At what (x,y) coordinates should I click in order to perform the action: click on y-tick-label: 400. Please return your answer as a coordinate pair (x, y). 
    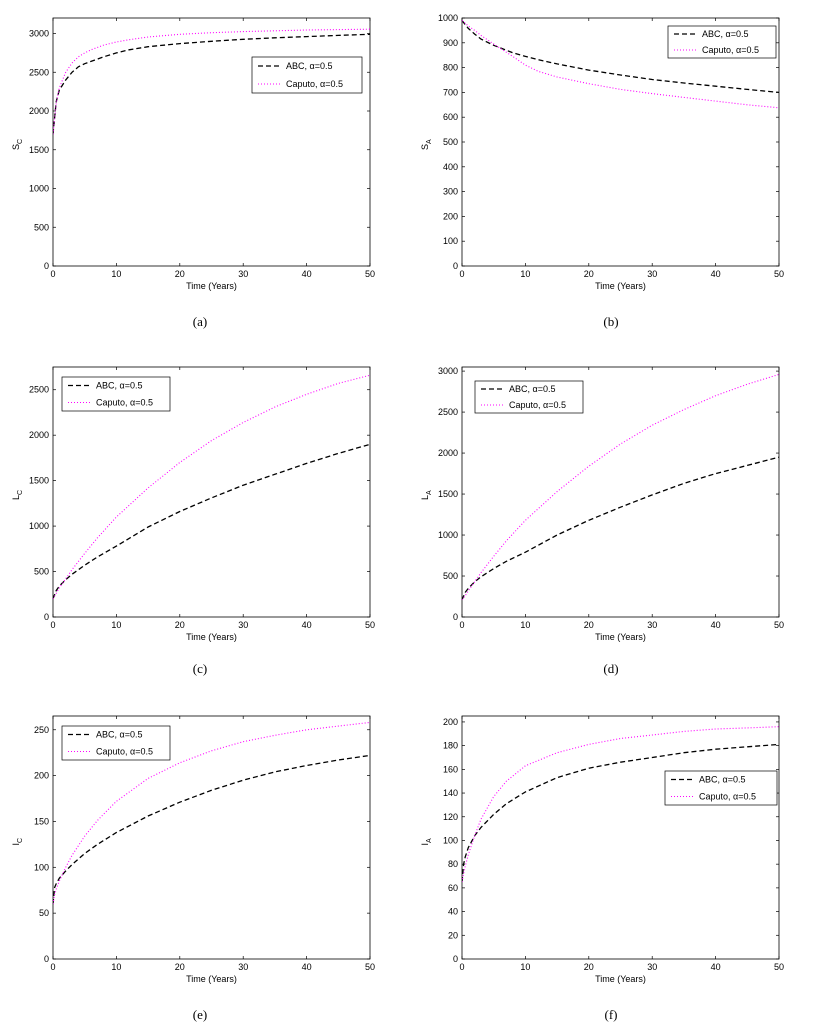
    Looking at the image, I should click on (450, 167).